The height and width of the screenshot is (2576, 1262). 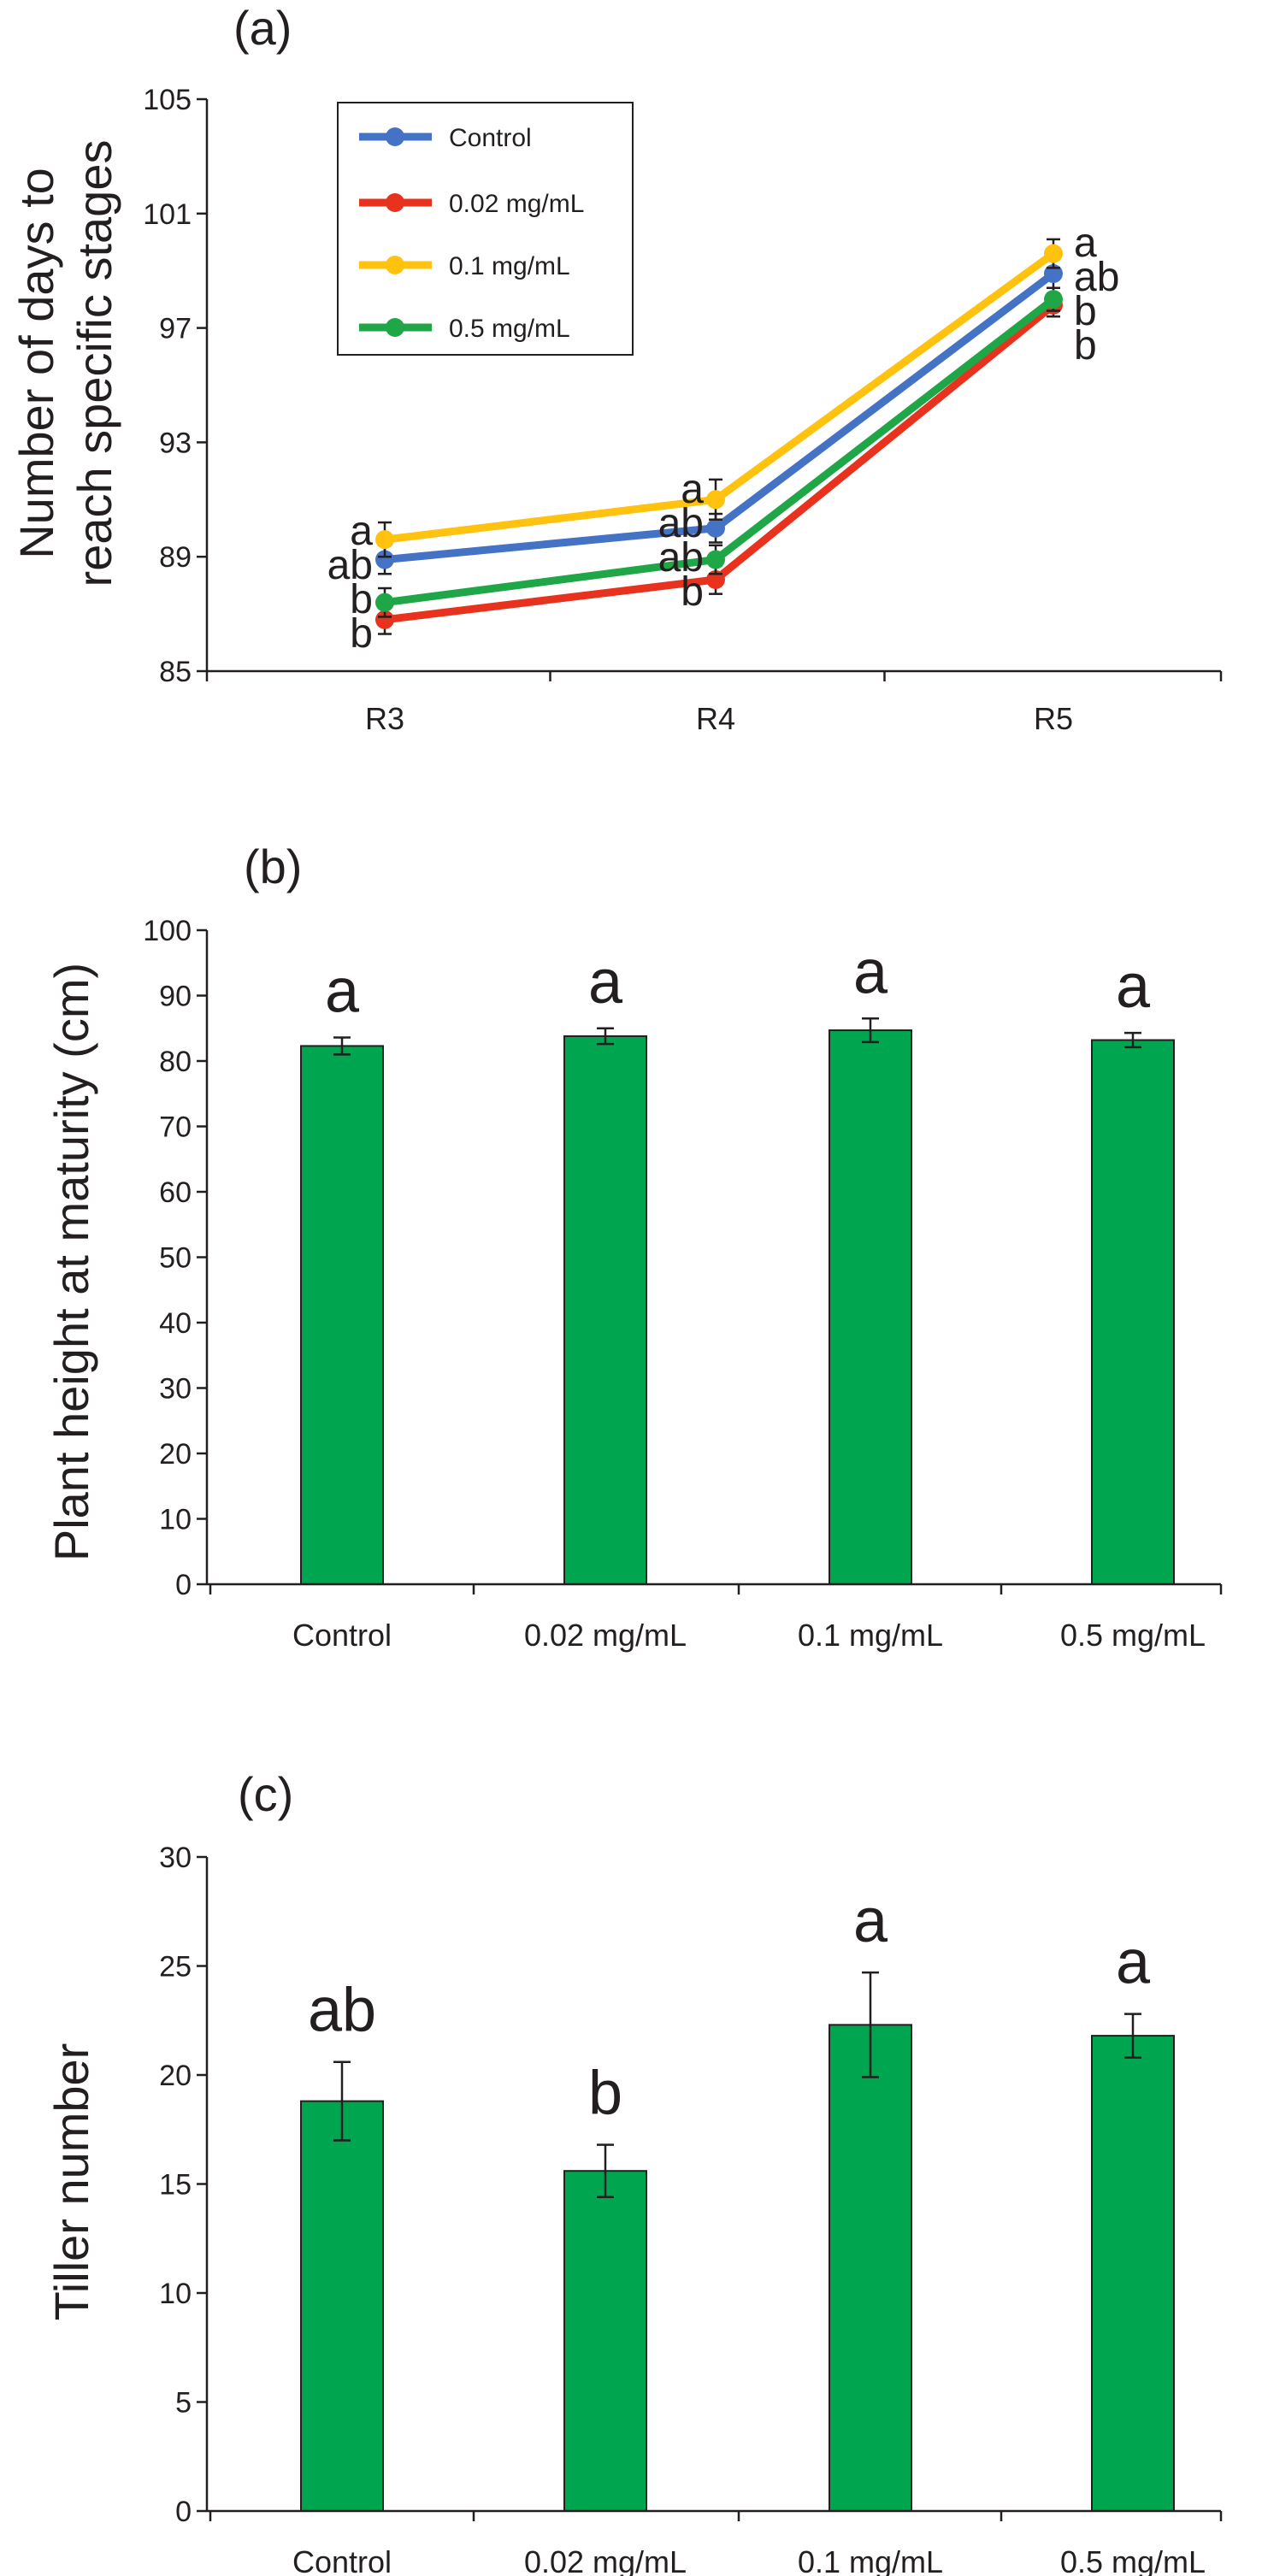 I want to click on sig-letter-r3-0-02-mg-ml: b, so click(x=361, y=634).